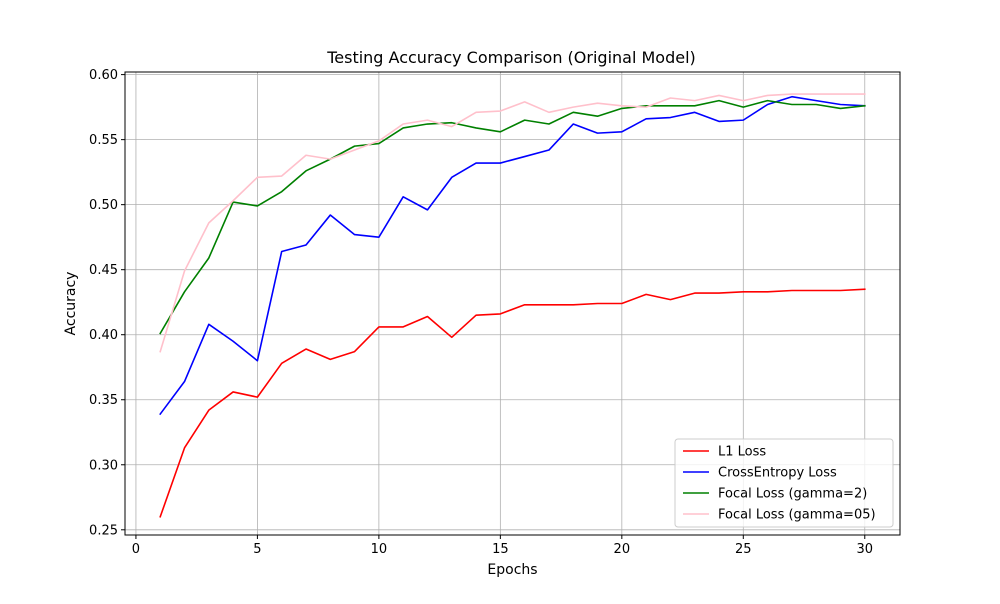  Describe the element at coordinates (103, 335) in the screenshot. I see `y-tick-label: 0.40` at that location.